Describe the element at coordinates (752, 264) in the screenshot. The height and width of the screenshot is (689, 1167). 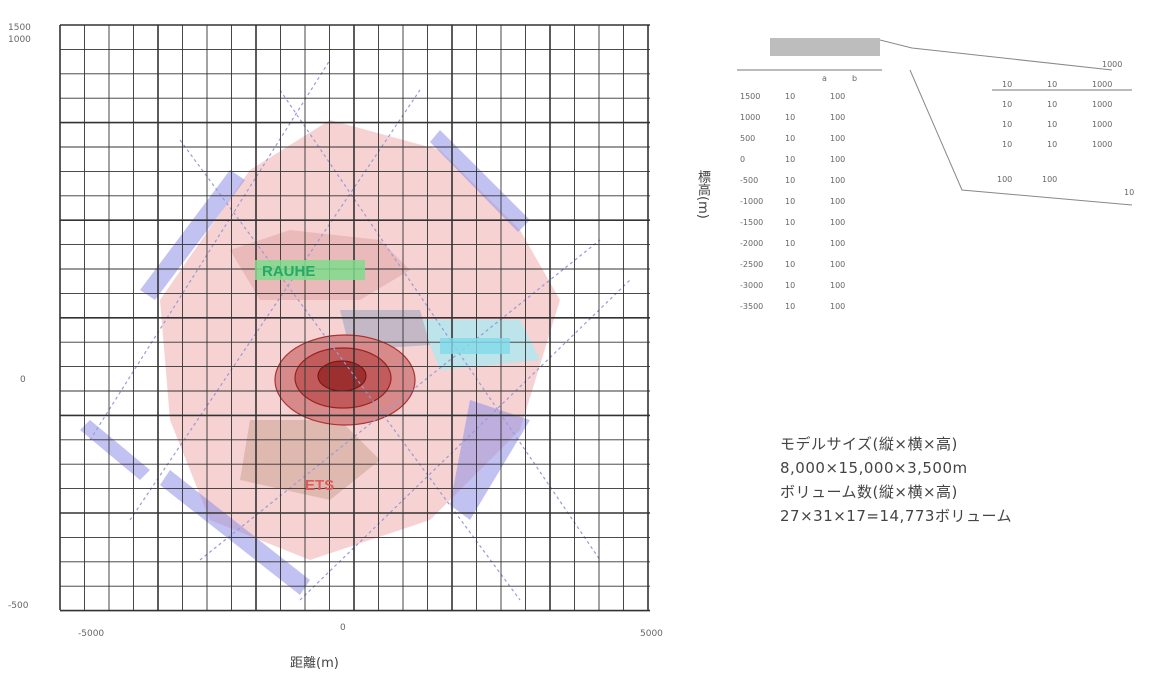
I see `table-cell: -2500` at that location.